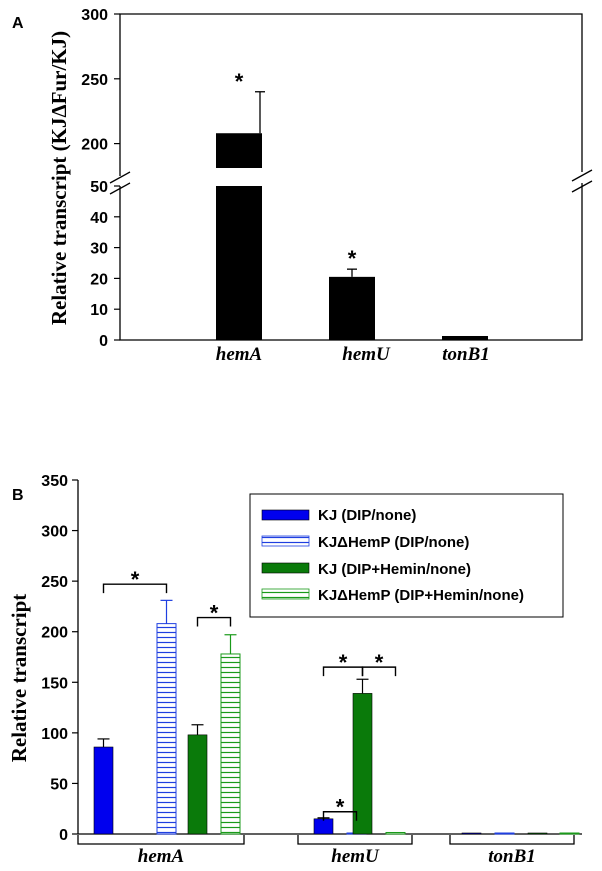 Image resolution: width=602 pixels, height=871 pixels. What do you see at coordinates (99, 279) in the screenshot?
I see `y-tick-label: 20` at bounding box center [99, 279].